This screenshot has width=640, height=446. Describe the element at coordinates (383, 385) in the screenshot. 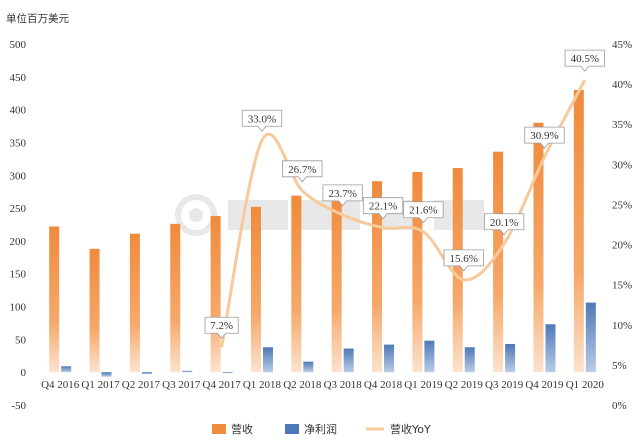

I see `x-tick-label: Q4 2018` at that location.